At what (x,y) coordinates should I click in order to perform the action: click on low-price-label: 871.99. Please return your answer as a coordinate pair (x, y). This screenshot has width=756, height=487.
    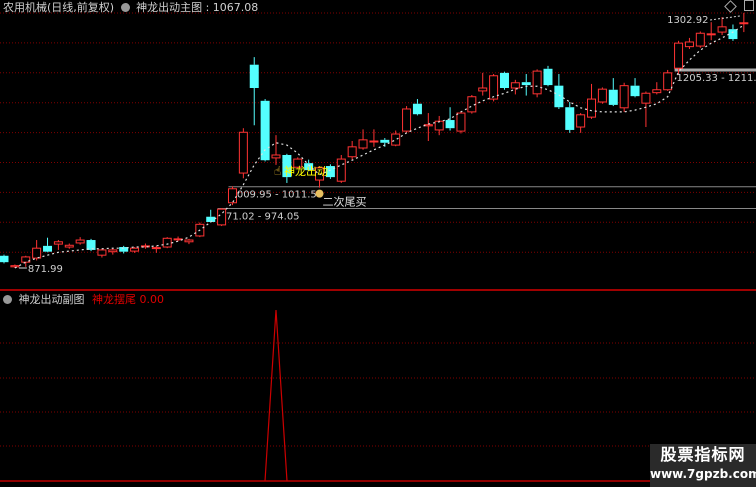
    Looking at the image, I should click on (45, 269).